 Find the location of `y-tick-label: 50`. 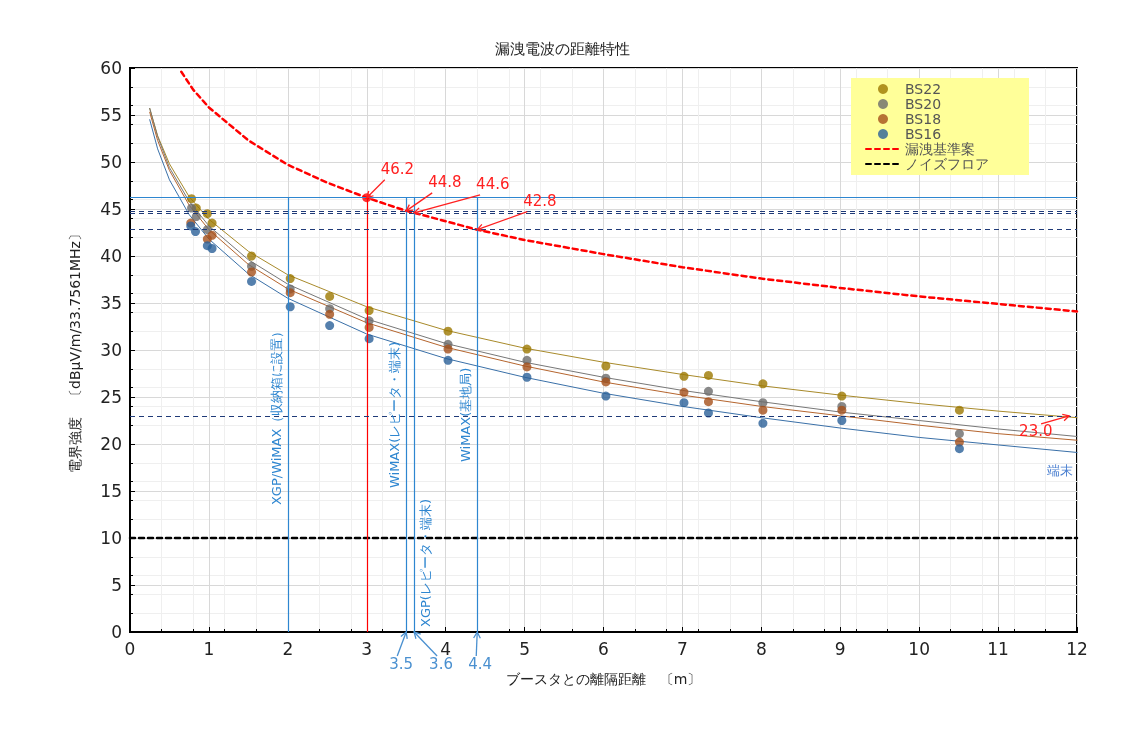

y-tick-label: 50 is located at coordinates (111, 162).